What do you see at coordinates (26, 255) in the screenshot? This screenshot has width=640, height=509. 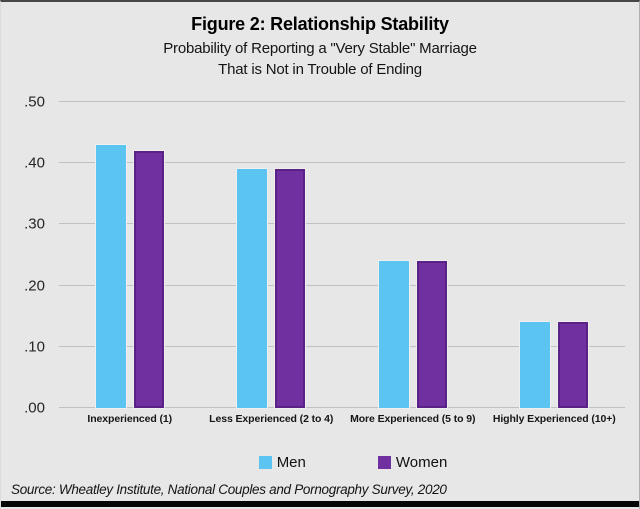 I see `y-axis: .00 .10 .20 .30 .40 .50` at bounding box center [26, 255].